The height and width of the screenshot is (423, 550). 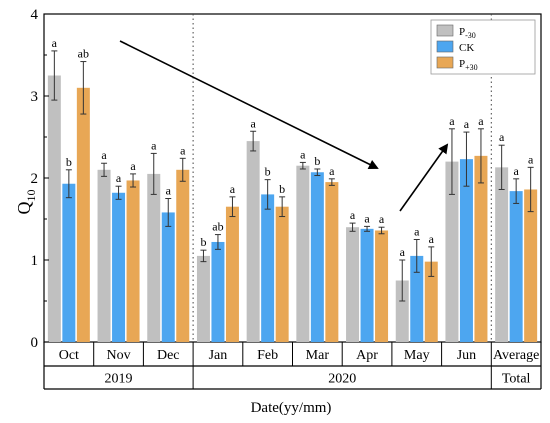 What do you see at coordinates (249, 104) in the screenshot?
I see `decreasing-trend-arrow` at bounding box center [249, 104].